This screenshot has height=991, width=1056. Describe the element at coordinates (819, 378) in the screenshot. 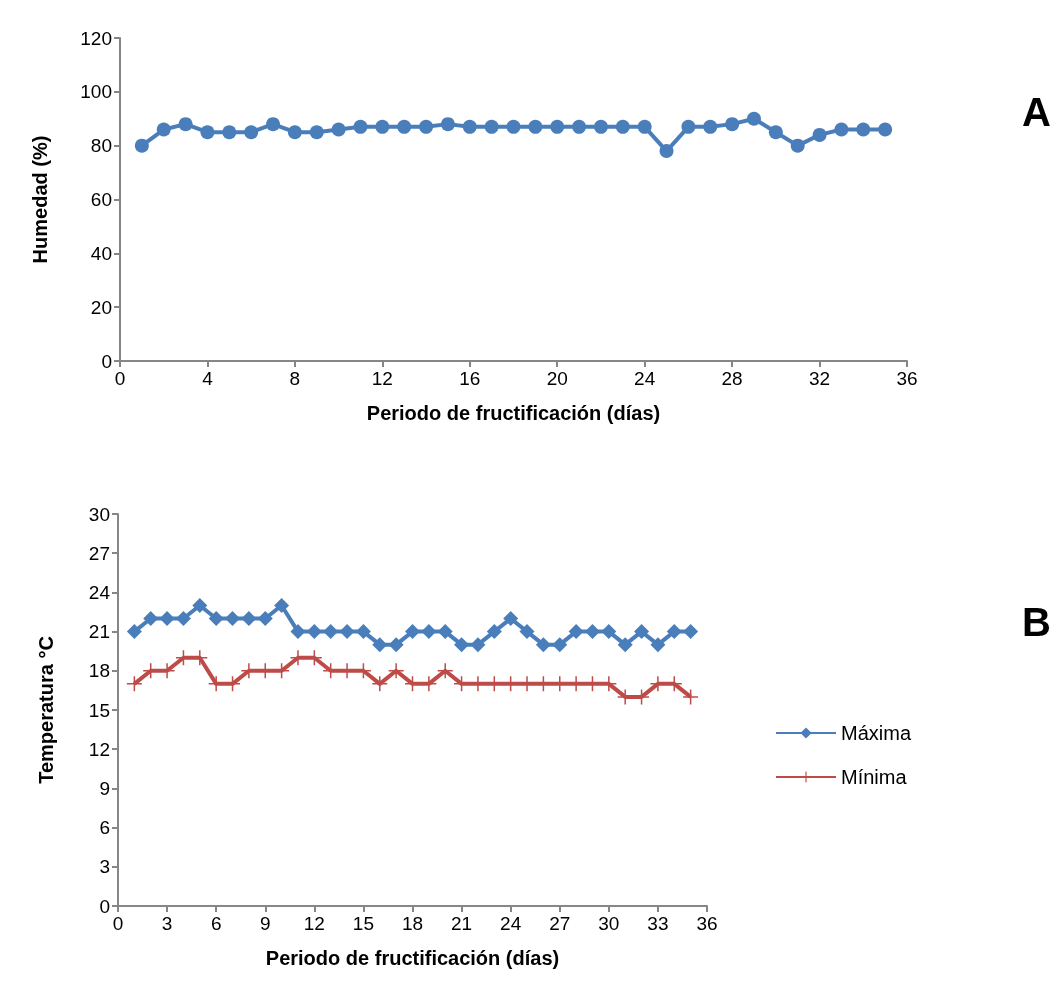

I see `x-tick-label: 32` at that location.